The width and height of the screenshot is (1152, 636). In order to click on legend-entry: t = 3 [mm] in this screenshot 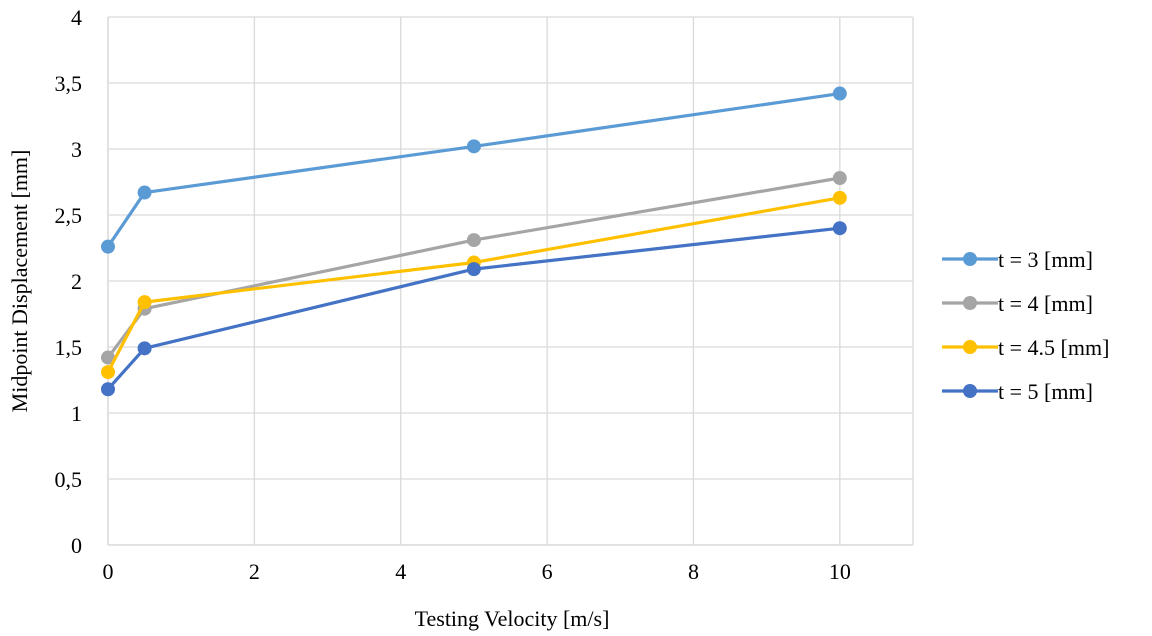, I will do `click(1017, 259)`.